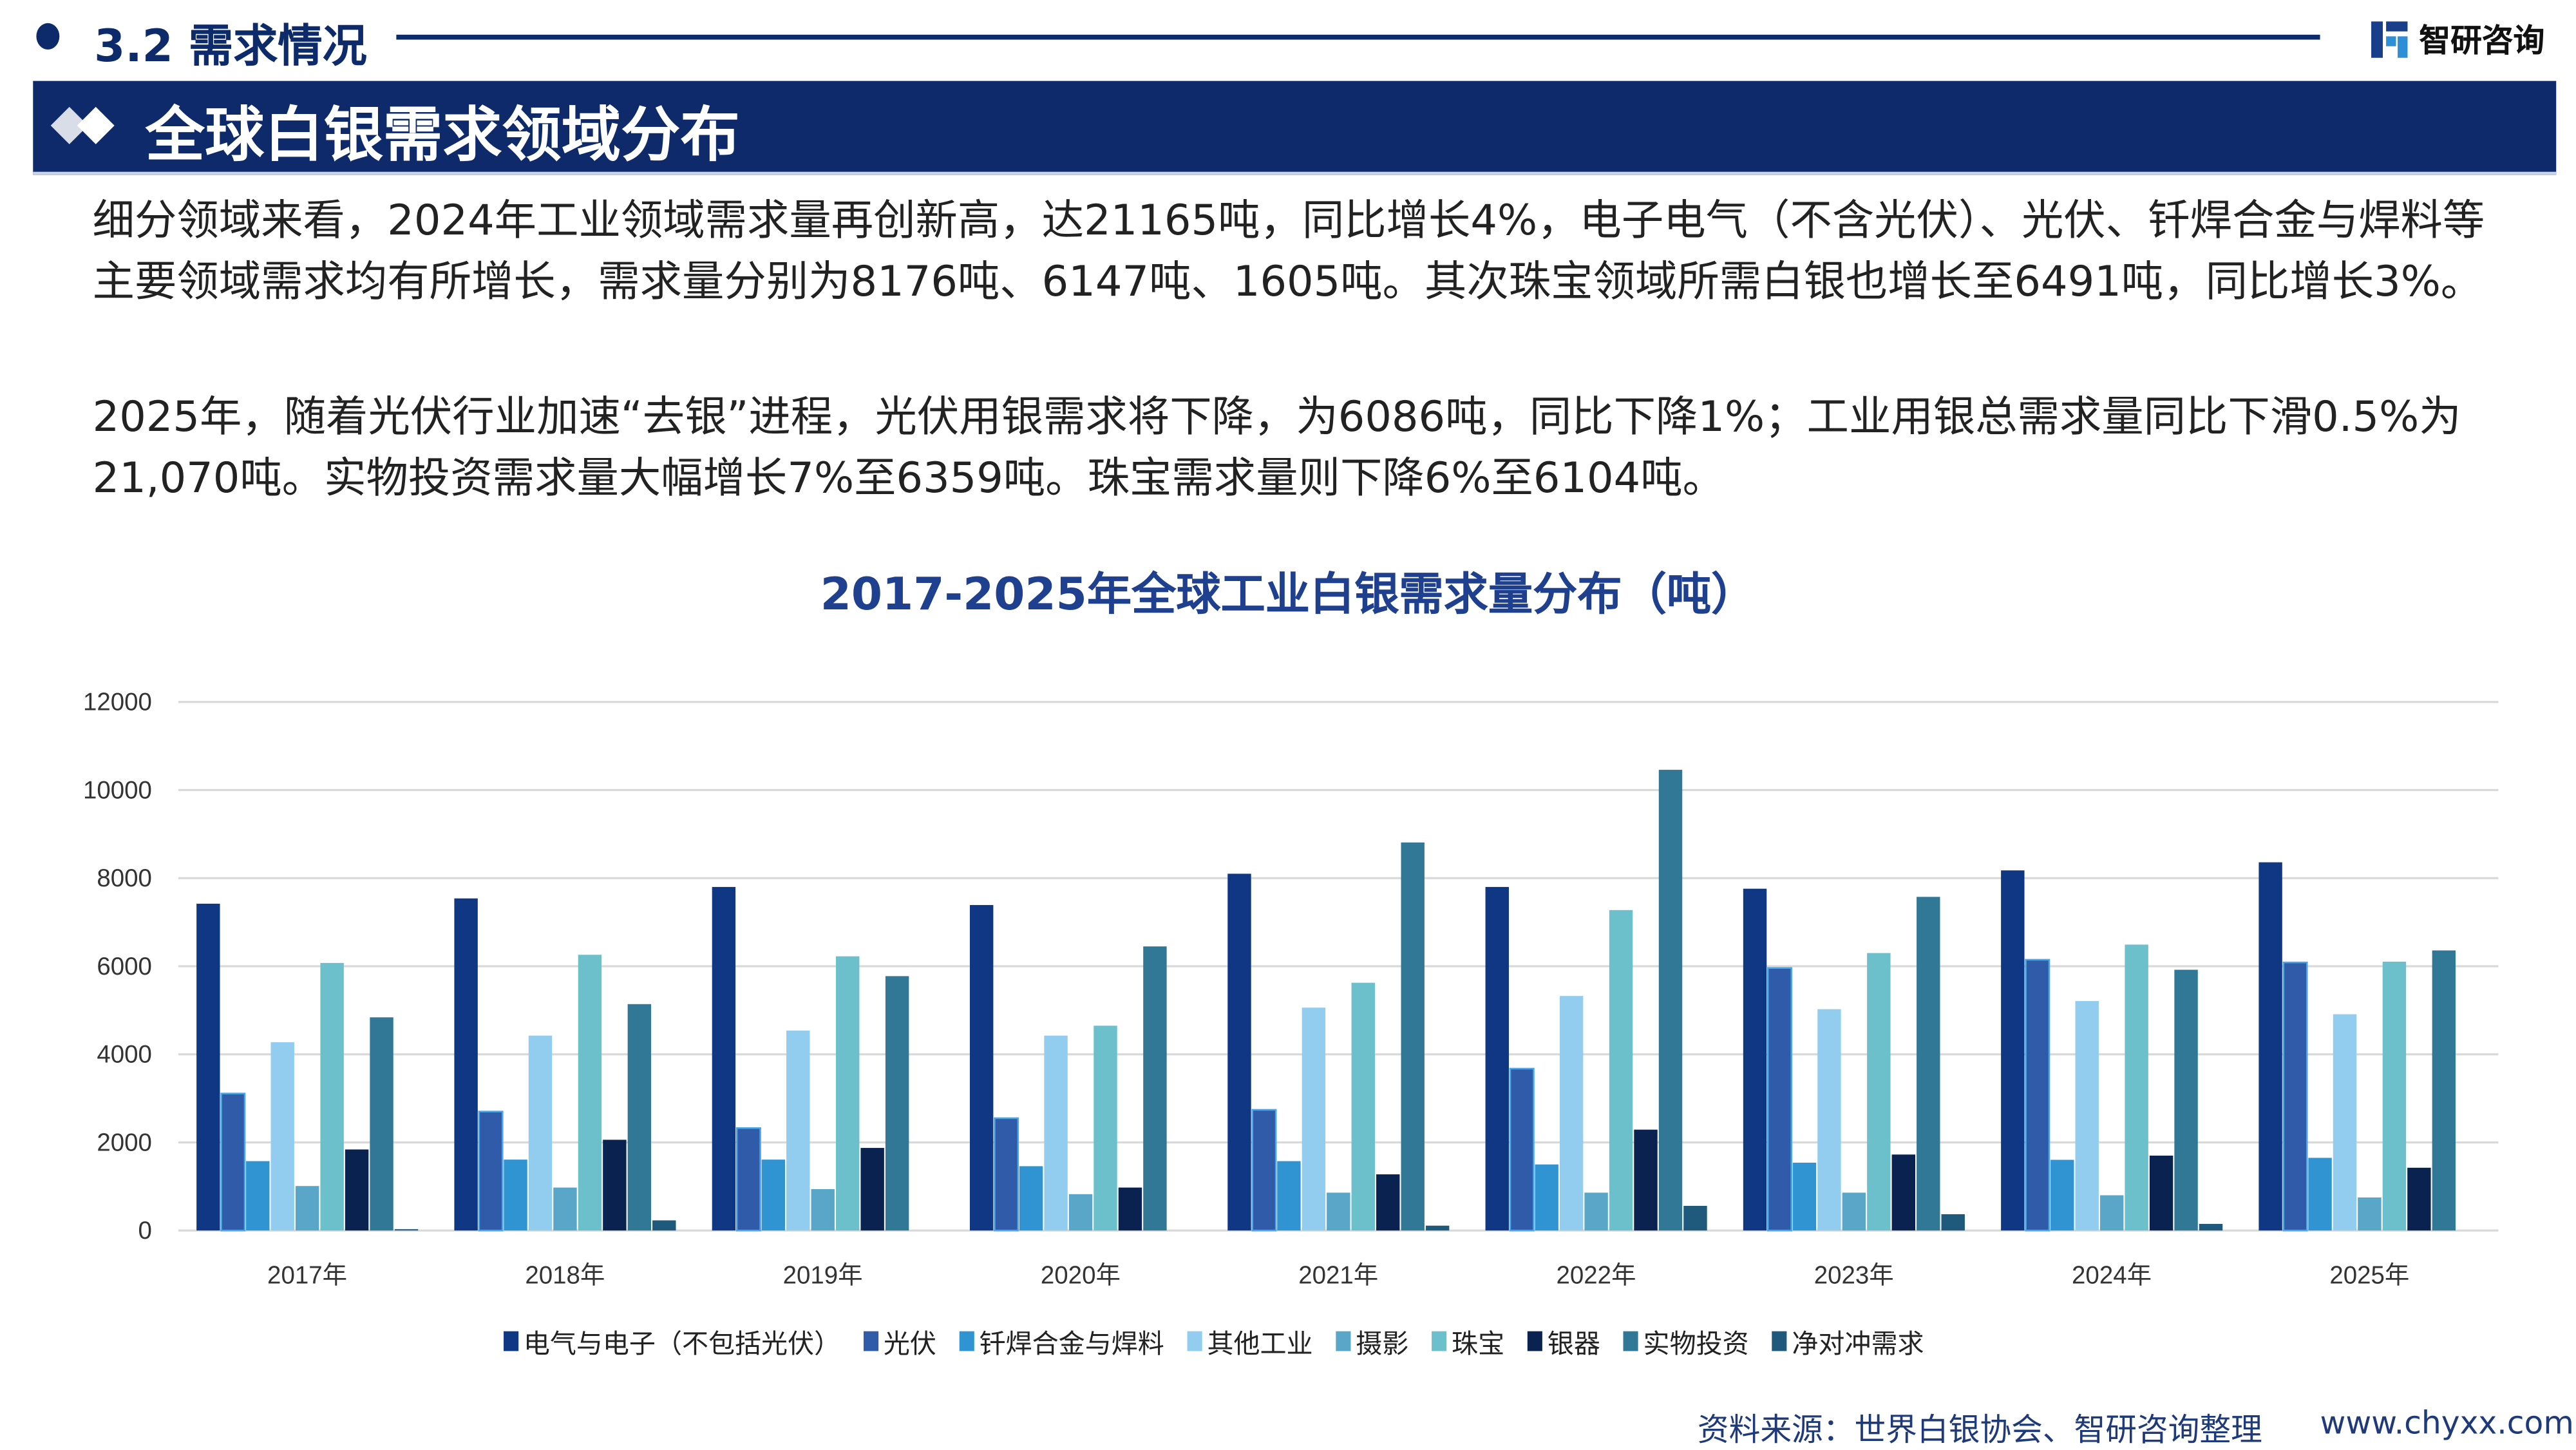 This screenshot has height=1450, width=2576. What do you see at coordinates (1686, 1341) in the screenshot?
I see `legend-item: 实物投资` at bounding box center [1686, 1341].